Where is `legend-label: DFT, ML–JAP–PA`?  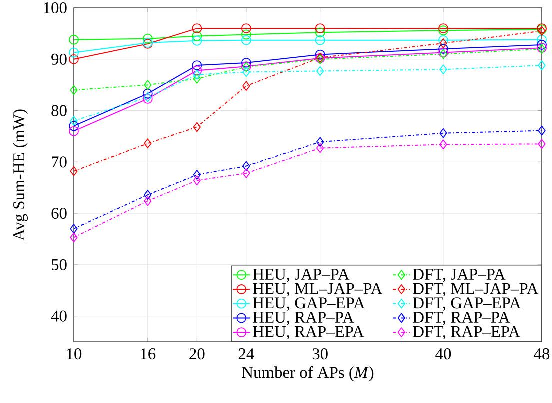 legend-label: DFT, ML–JAP–PA is located at coordinates (476, 290).